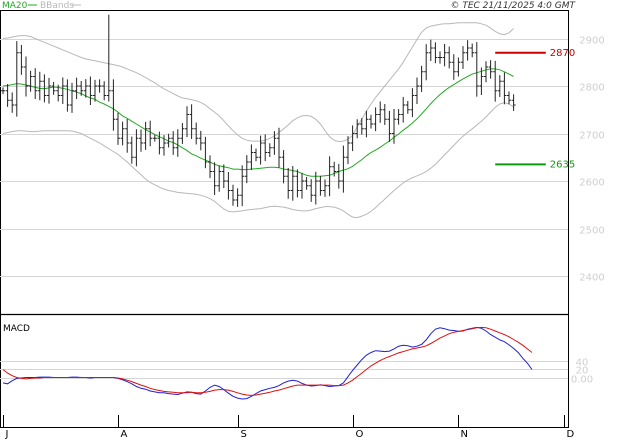 The image size is (627, 444). Describe the element at coordinates (591, 231) in the screenshot. I see `price-tick-label: 2500` at that location.